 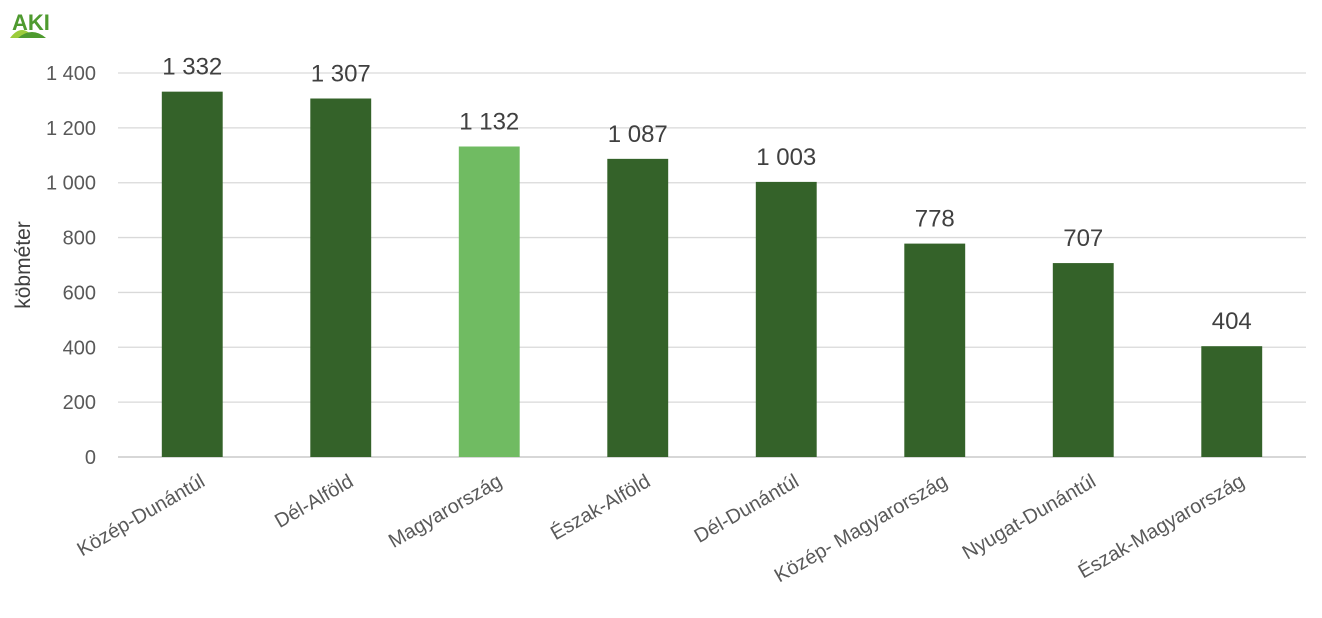 I want to click on data-label: 1 332, so click(x=192, y=67).